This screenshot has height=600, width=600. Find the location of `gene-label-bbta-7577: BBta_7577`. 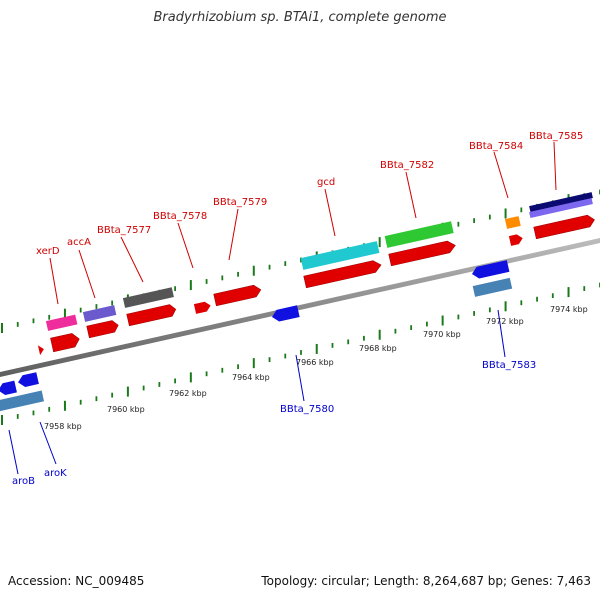

gene-label-bbta-7577: BBta_7577 is located at coordinates (124, 230).